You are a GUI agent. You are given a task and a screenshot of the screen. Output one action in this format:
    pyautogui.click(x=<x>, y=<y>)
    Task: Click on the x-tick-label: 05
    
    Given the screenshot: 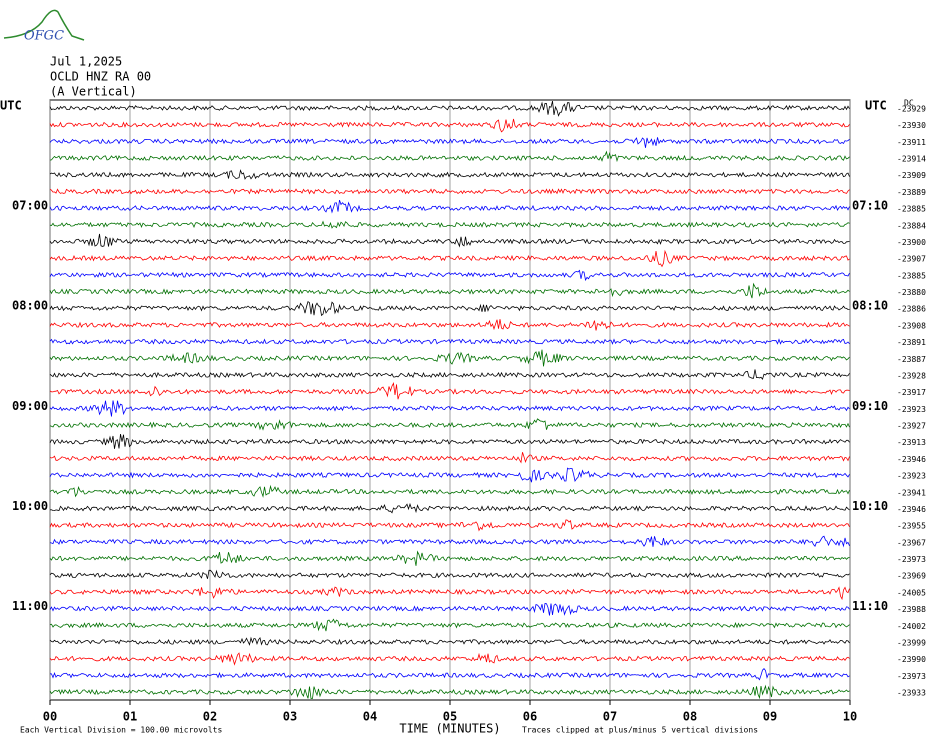 What is the action you would take?
    pyautogui.click(x=450, y=717)
    